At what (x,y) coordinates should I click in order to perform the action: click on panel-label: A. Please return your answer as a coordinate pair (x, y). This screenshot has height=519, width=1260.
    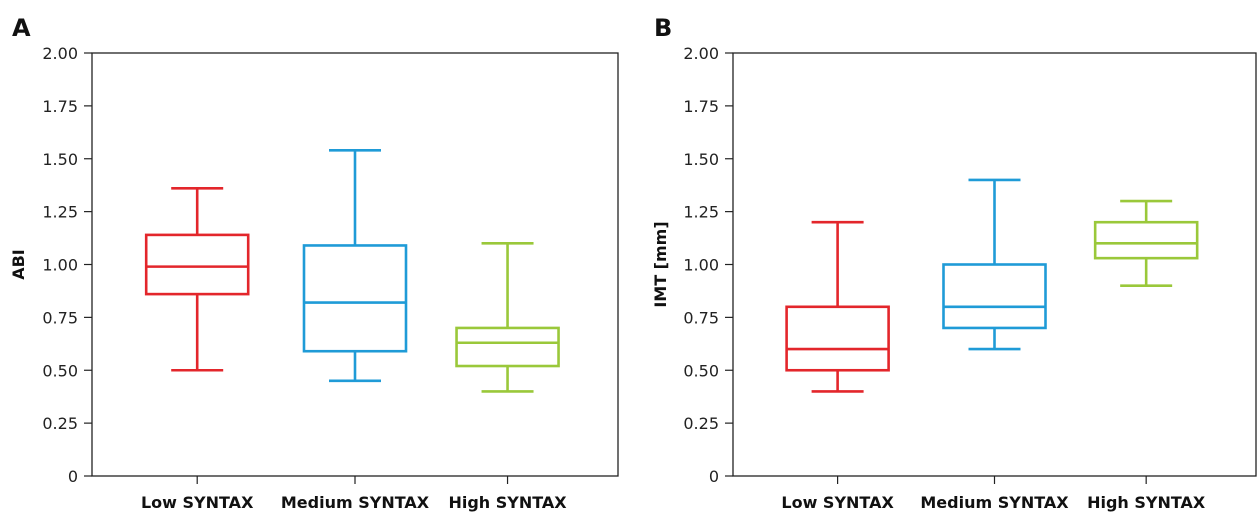
    Looking at the image, I should click on (21, 28).